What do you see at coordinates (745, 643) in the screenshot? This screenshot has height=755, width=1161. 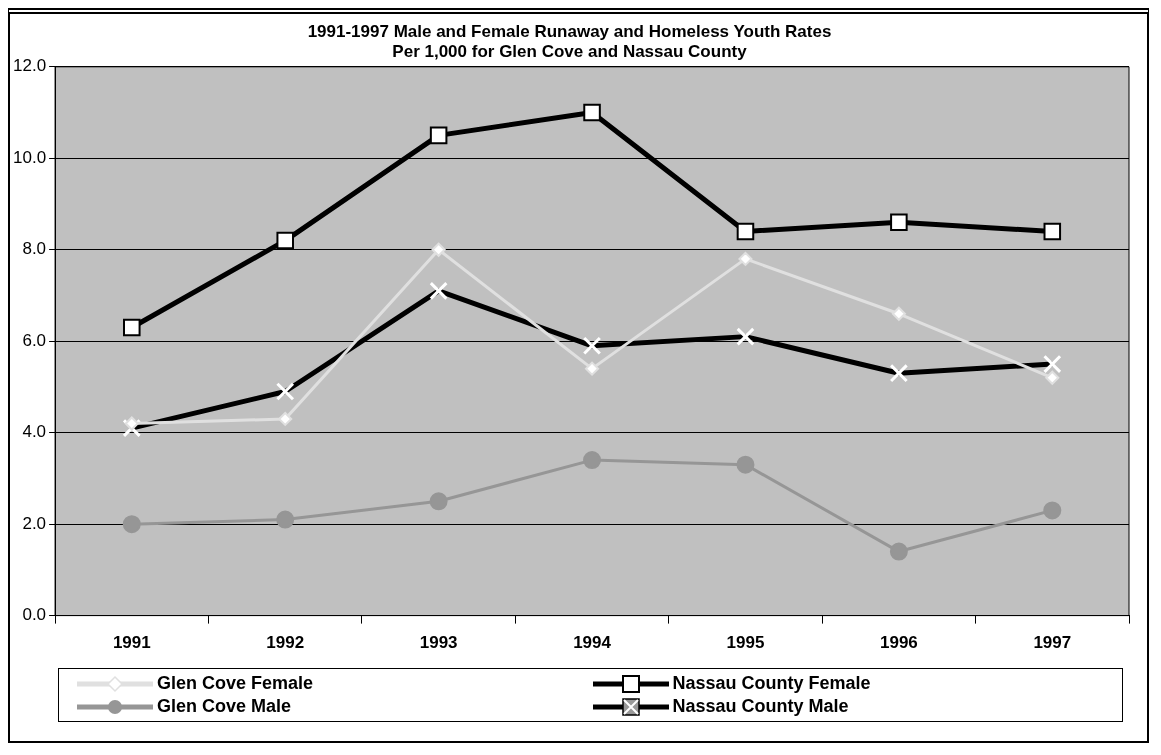 I see `x-tick-label: 1995` at bounding box center [745, 643].